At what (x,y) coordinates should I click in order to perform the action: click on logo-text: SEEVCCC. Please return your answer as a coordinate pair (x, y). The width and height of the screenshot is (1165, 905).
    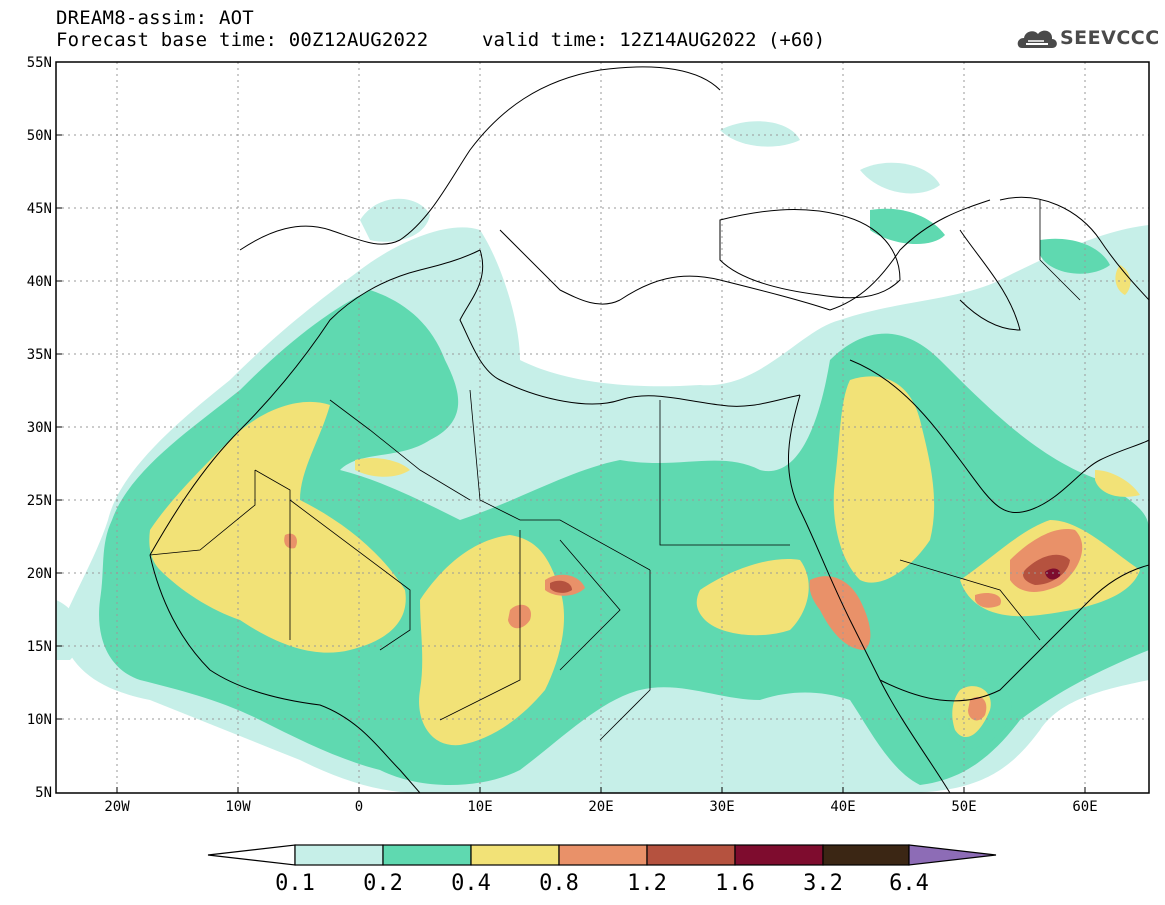
    Looking at the image, I should click on (1110, 38).